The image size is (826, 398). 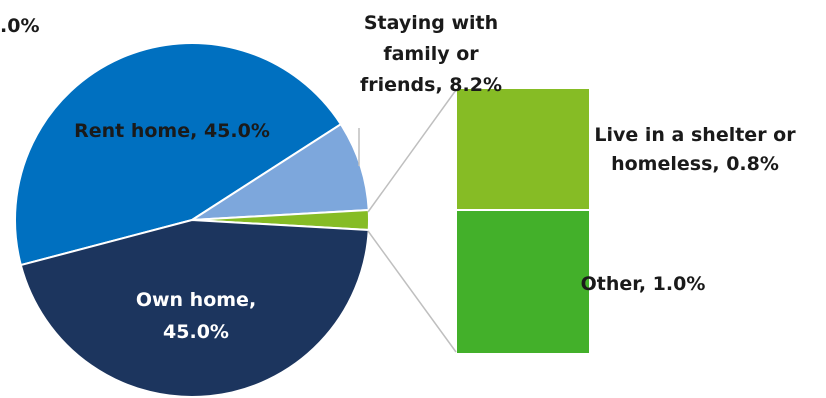 I want to click on bar-segment-other, so click(x=523, y=282).